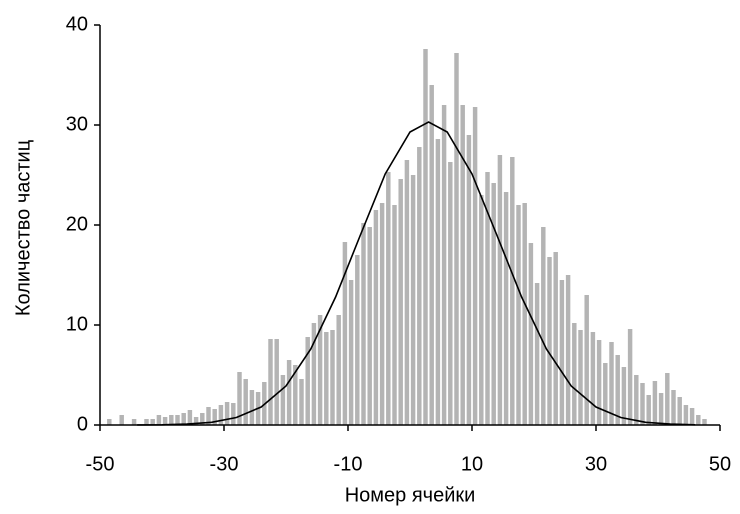 The width and height of the screenshot is (740, 514). I want to click on y-tick-label: 30, so click(77, 124).